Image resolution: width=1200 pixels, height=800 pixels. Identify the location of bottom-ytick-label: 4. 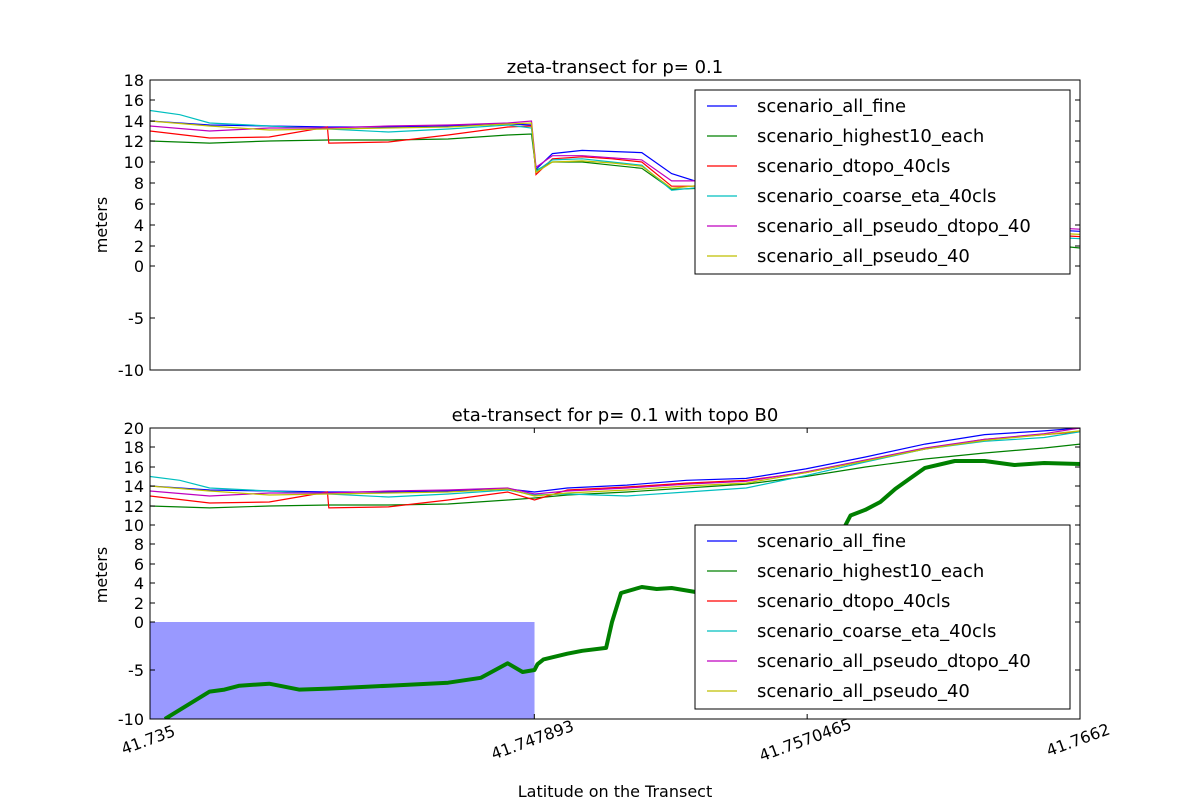
(139, 583).